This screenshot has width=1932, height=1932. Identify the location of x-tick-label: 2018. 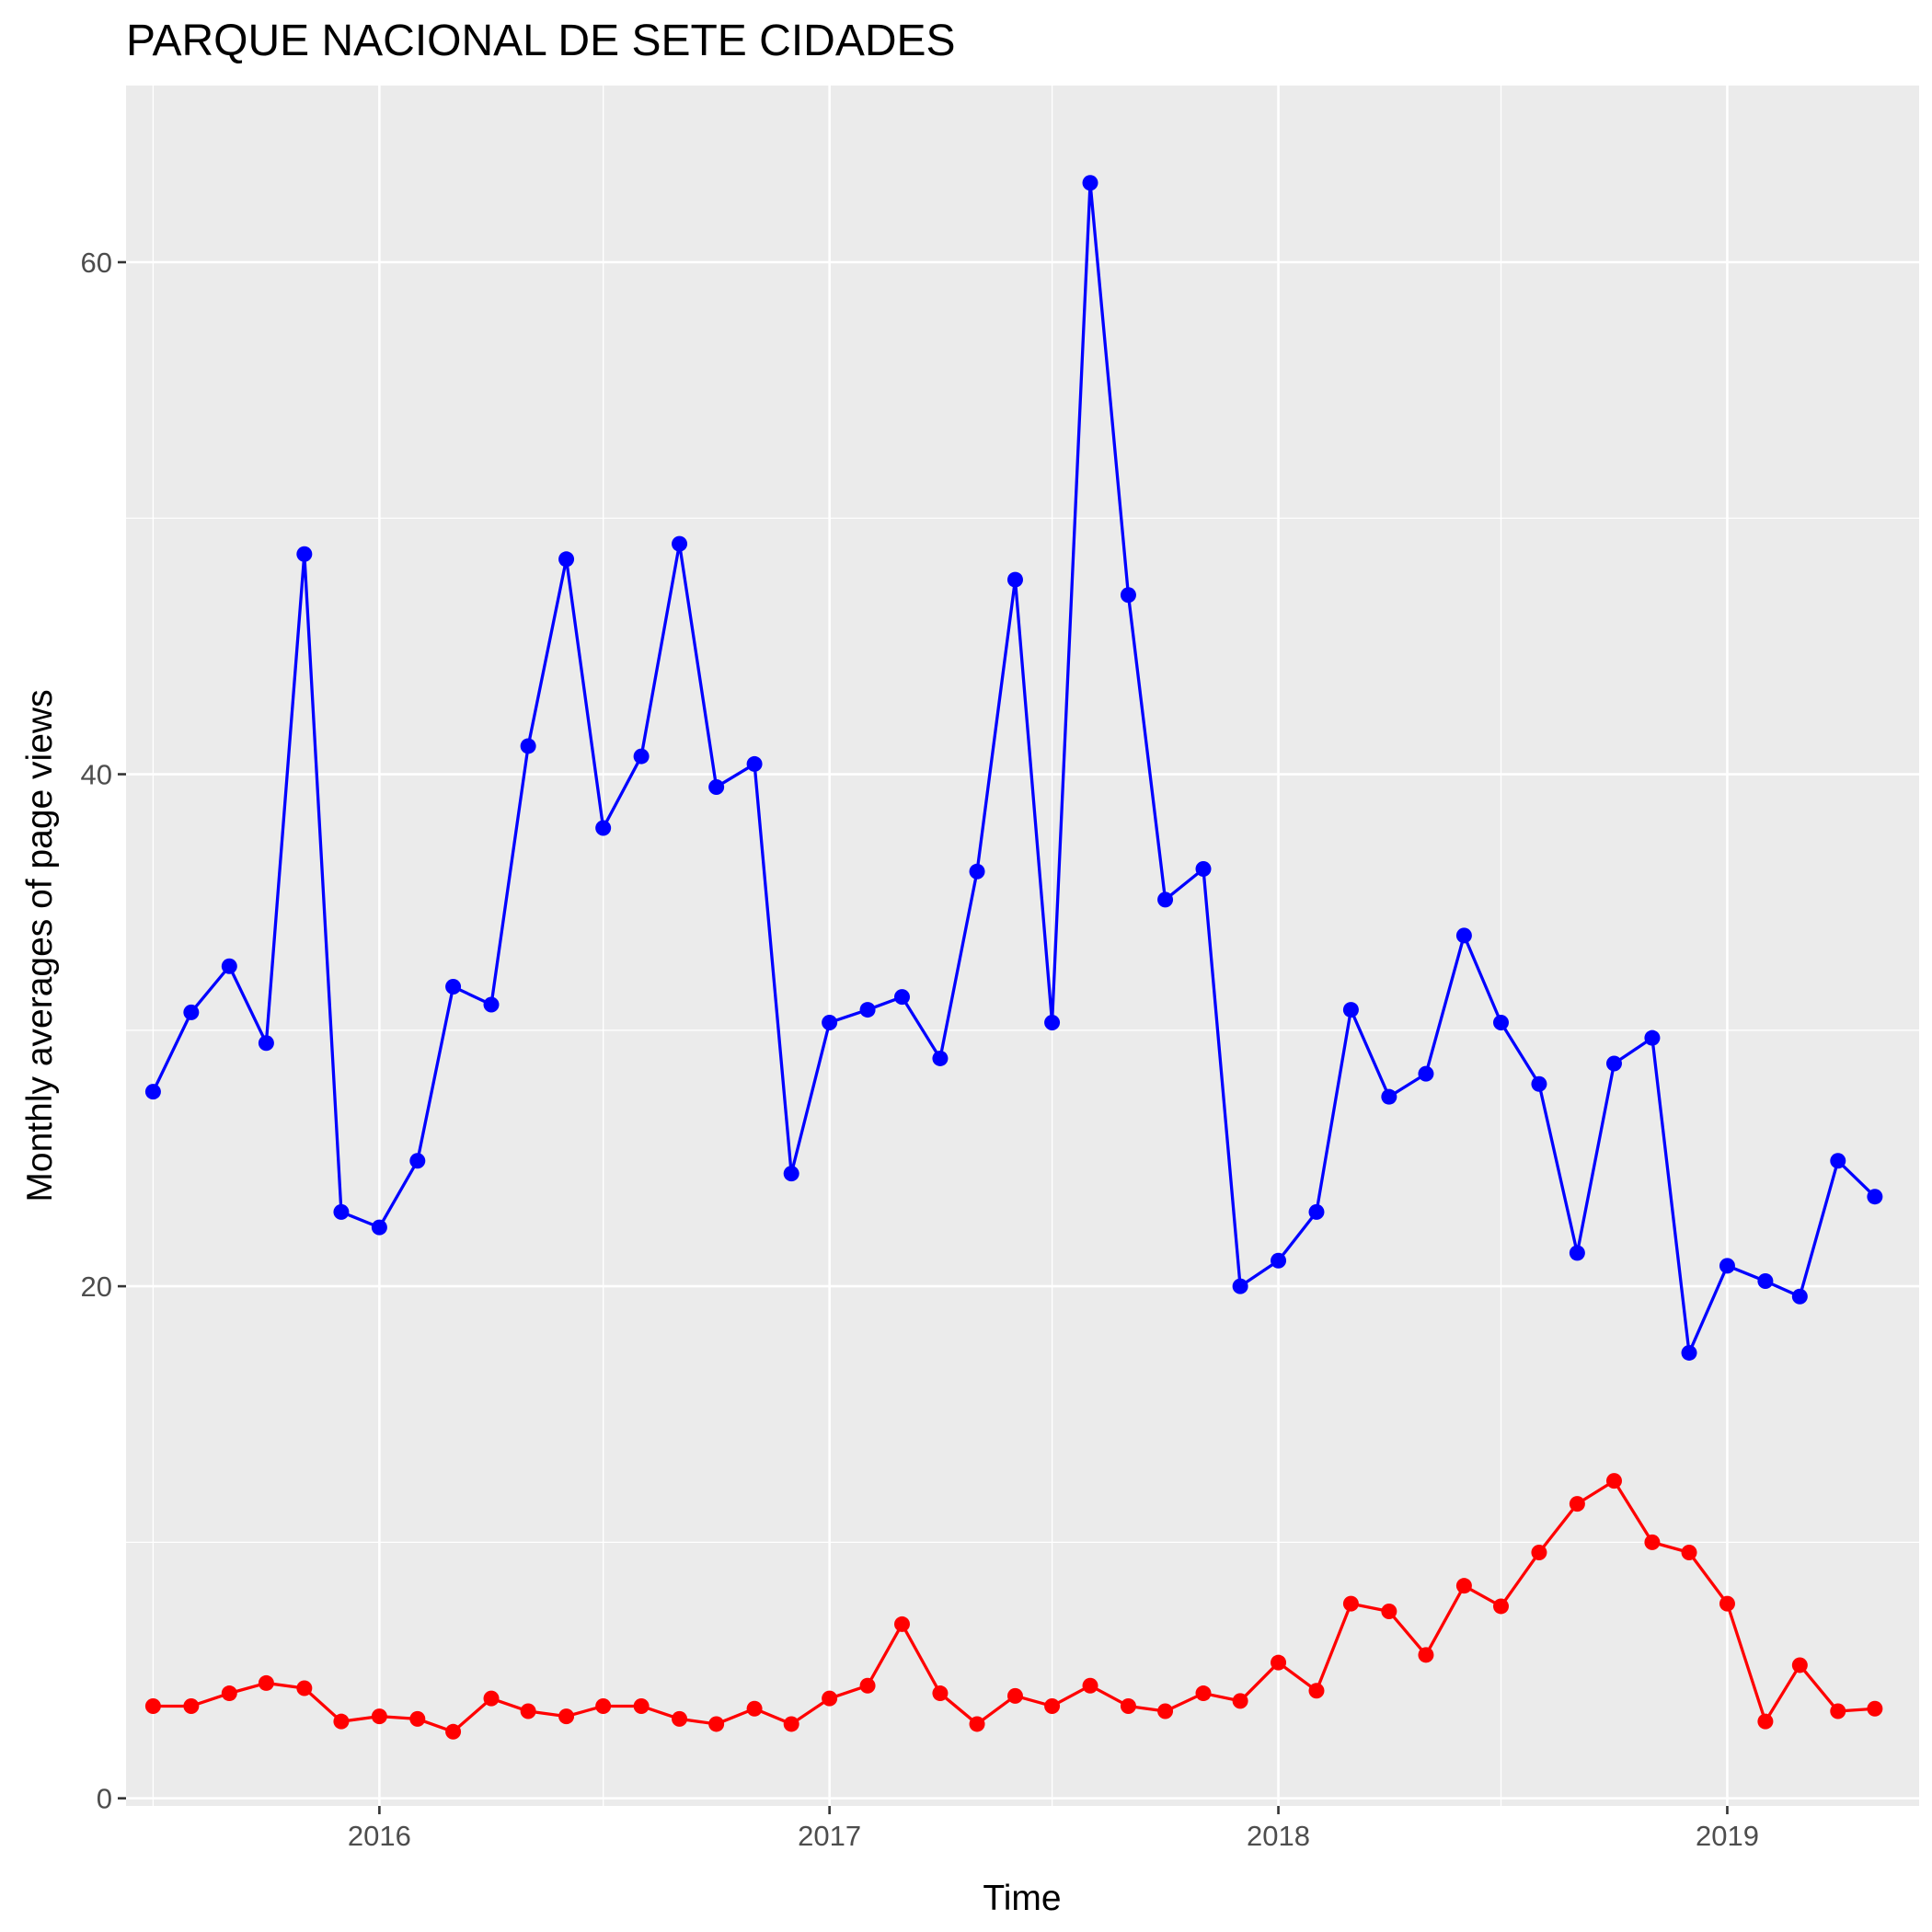
(1278, 1836).